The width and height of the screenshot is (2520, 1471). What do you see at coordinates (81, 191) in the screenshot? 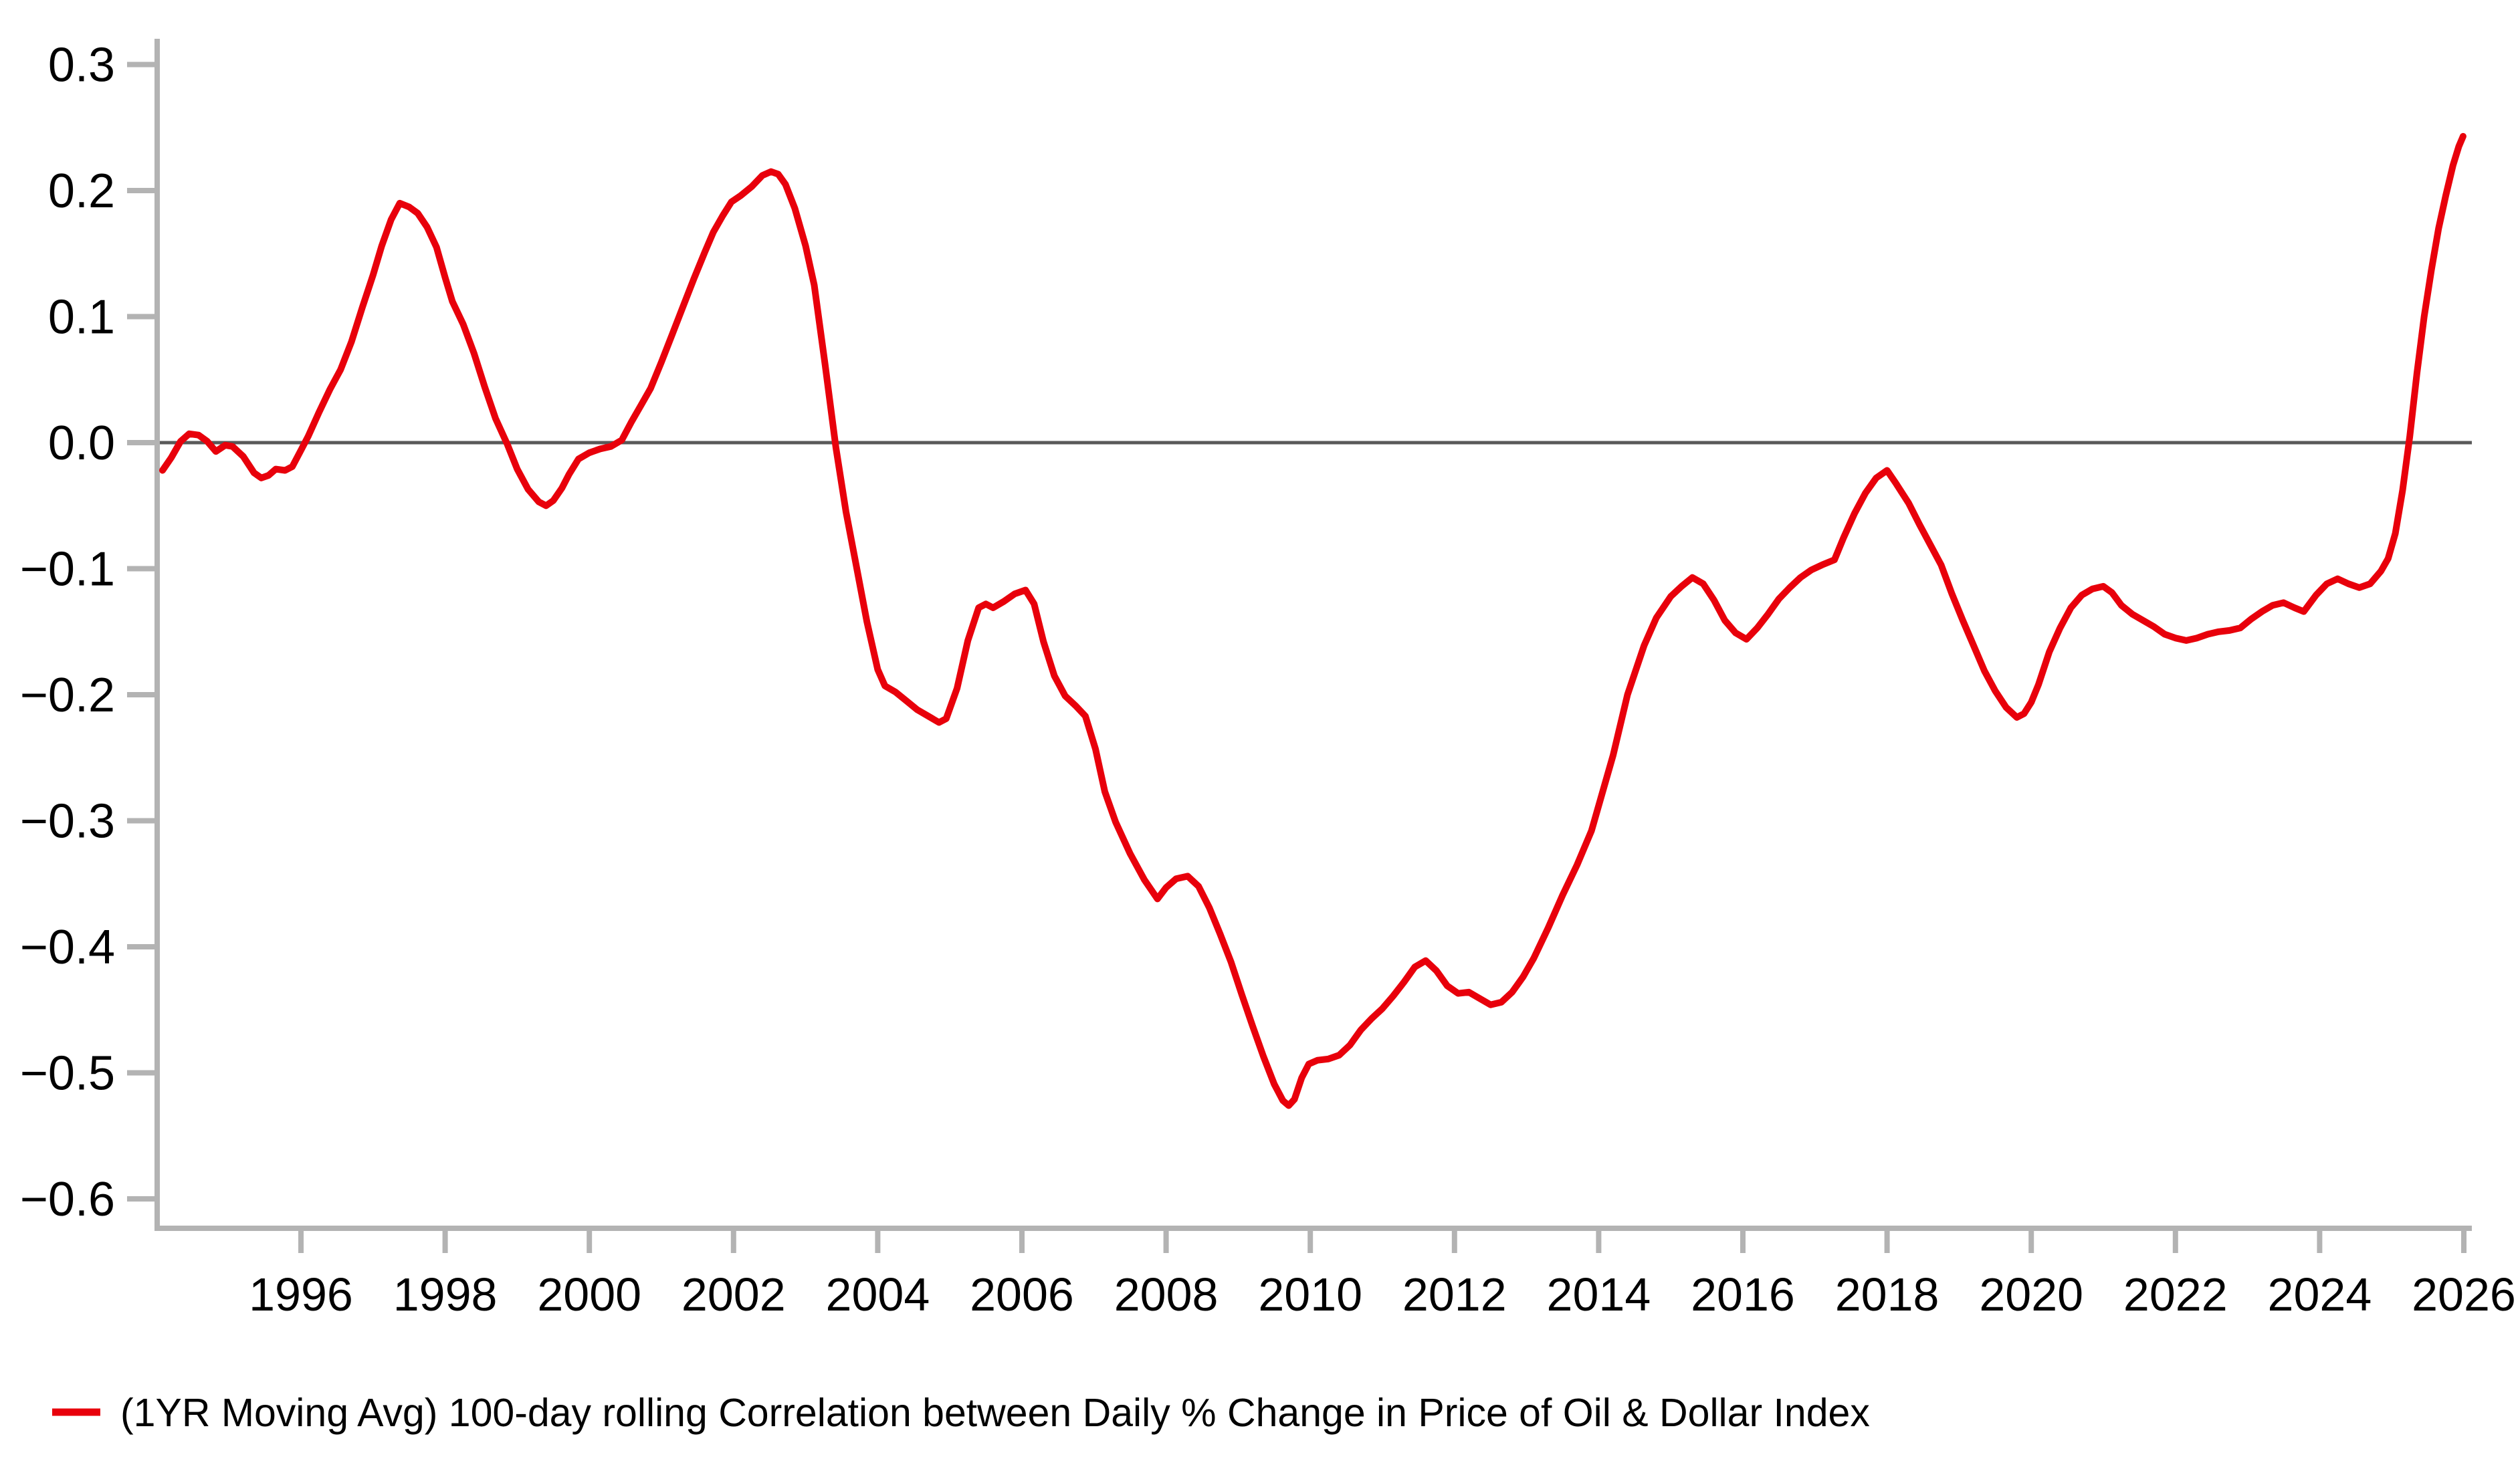
I see `y-tick-label: 0.2` at bounding box center [81, 191].